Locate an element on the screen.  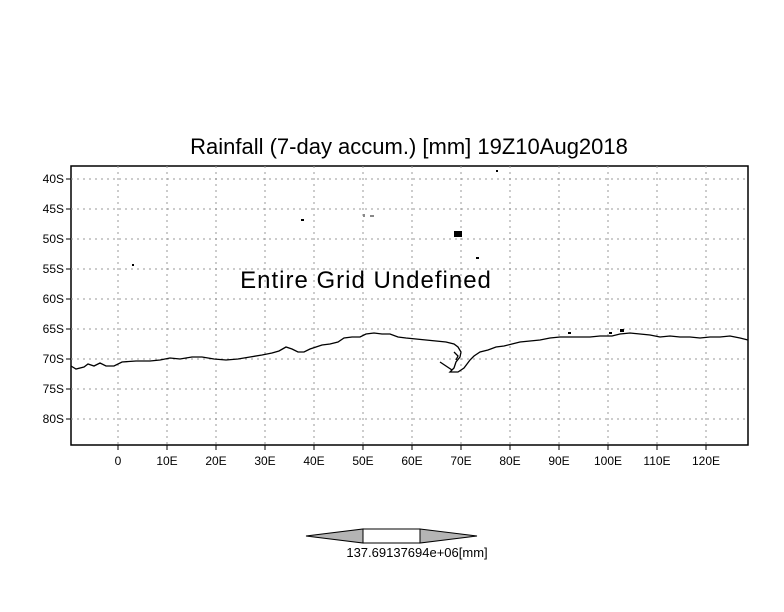
lat-label: 50S is located at coordinates (53, 239).